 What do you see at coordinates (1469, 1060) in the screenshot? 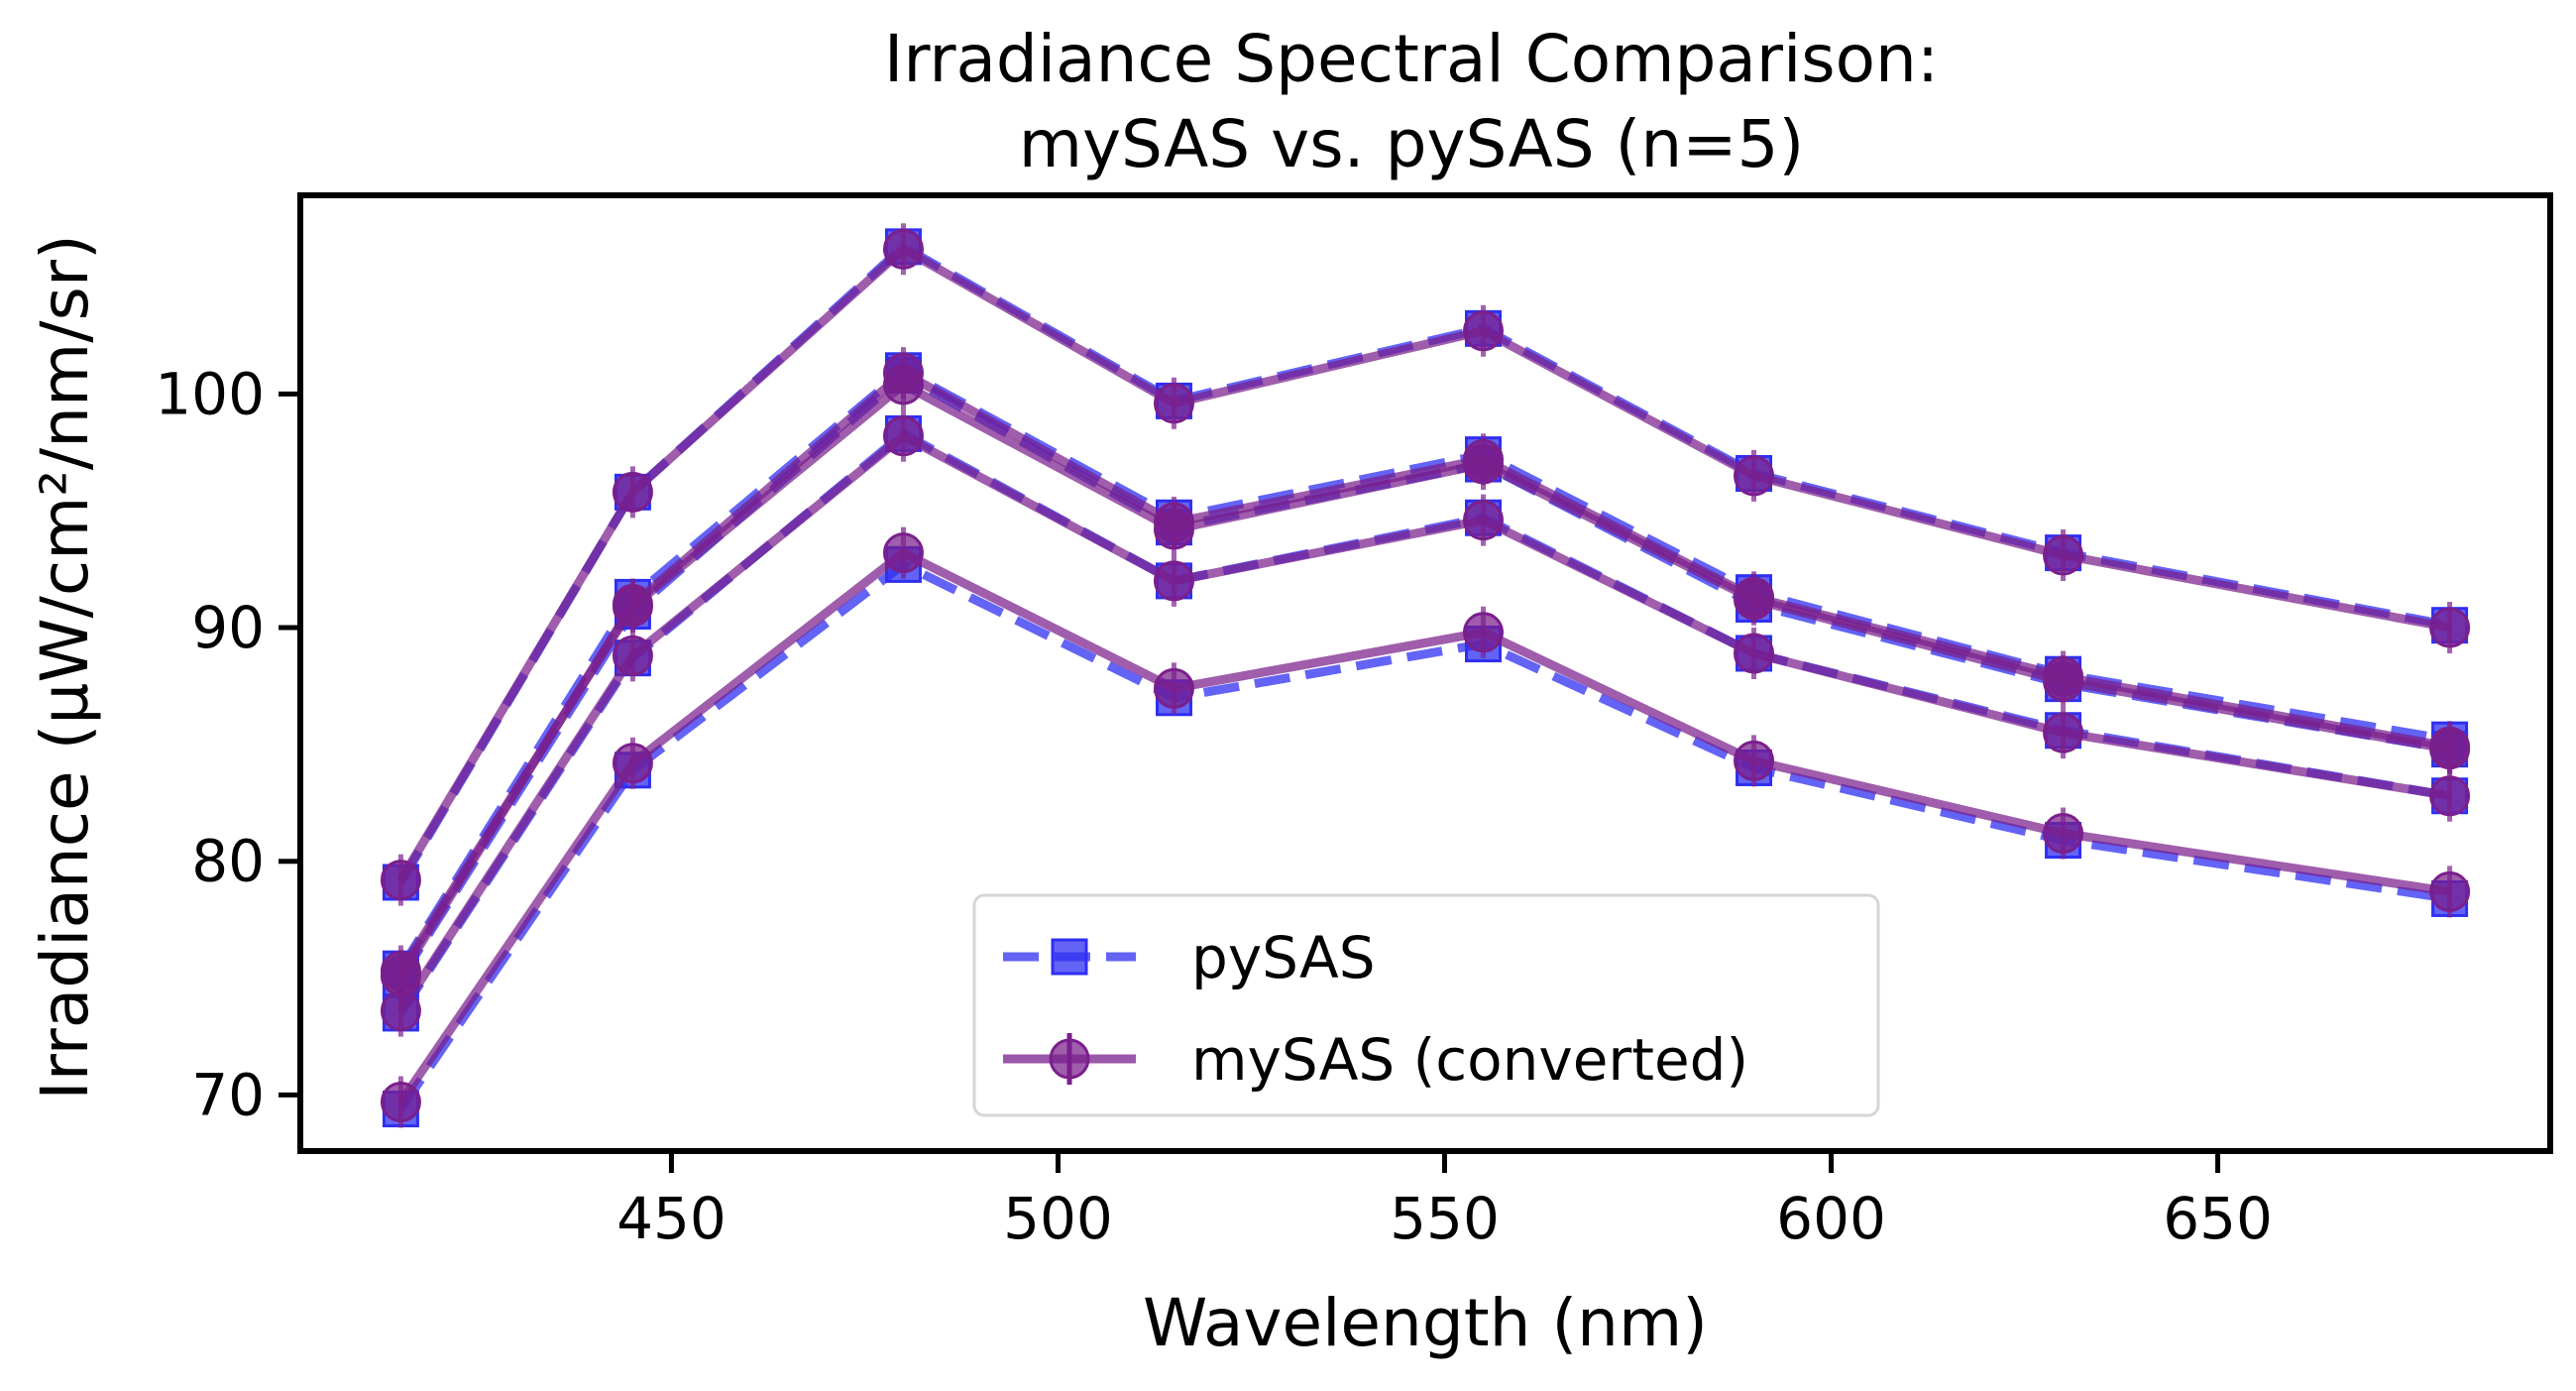
I see `legend-label: mySAS (converted)` at bounding box center [1469, 1060].